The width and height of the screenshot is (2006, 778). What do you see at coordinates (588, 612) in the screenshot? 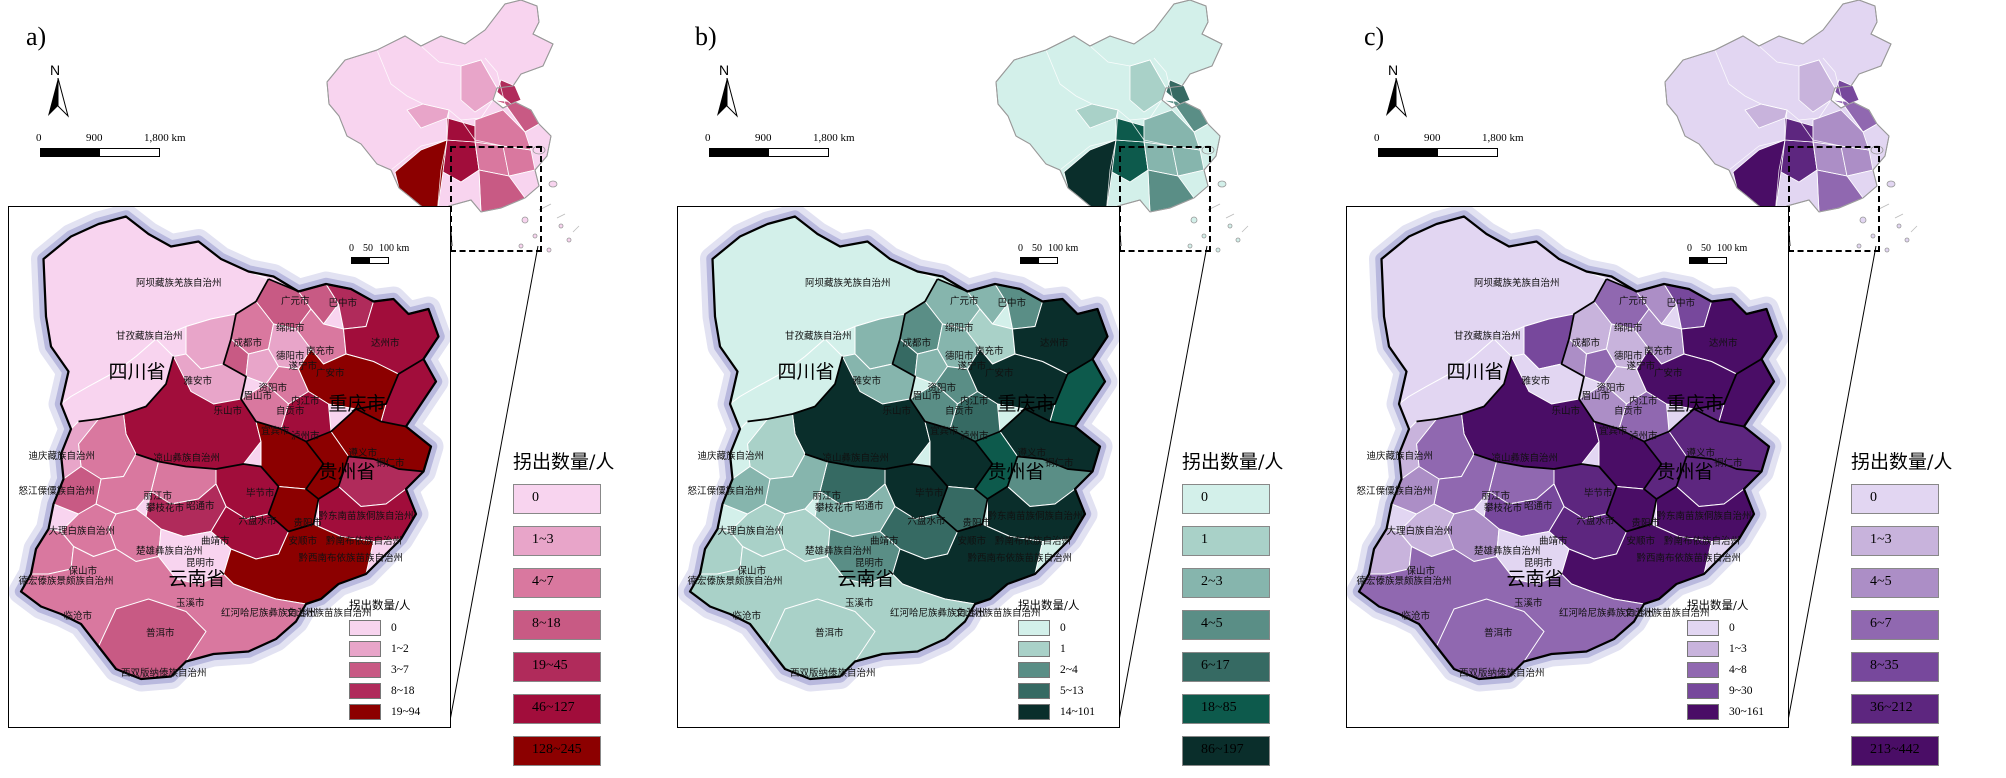
I see `big-legend: 拐出数量/人 0 1~3 4~7 8~18 19~45 46~127 128~245` at bounding box center [588, 612].